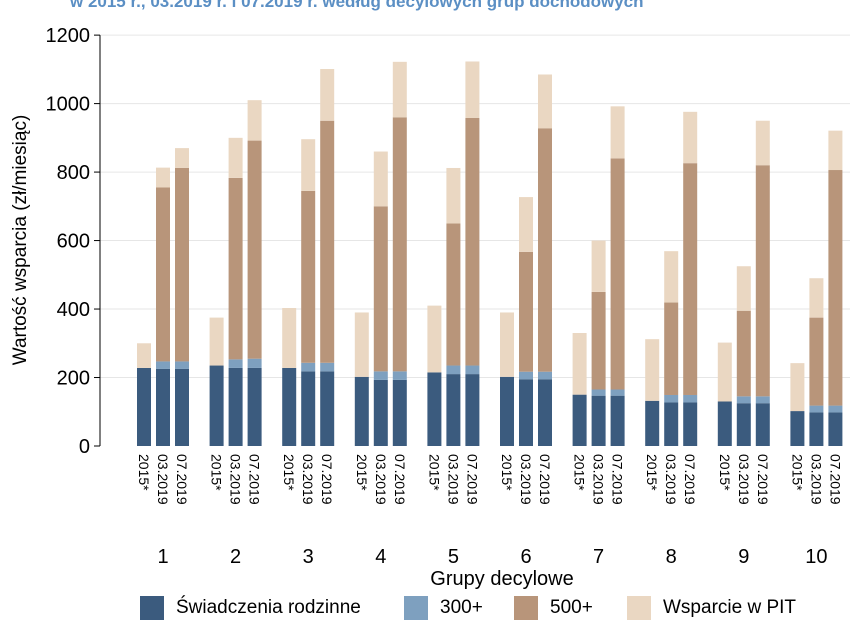 This screenshot has width=858, height=623. I want to click on y-tick-label: 400, so click(73, 310).